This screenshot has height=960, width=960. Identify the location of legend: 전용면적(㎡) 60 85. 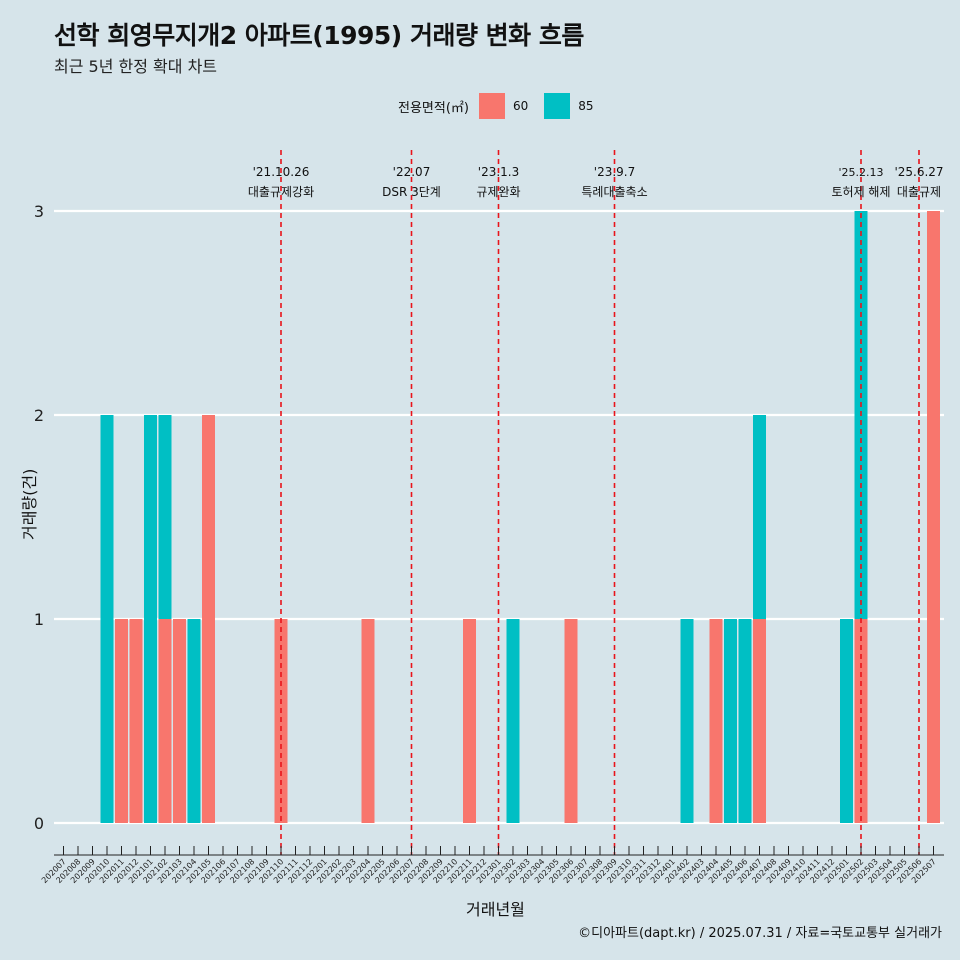
(504, 106).